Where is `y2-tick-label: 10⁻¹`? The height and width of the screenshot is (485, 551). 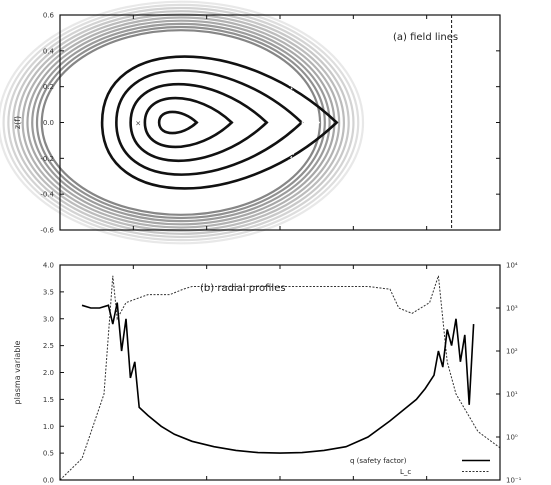 y2-tick-label: 10⁻¹ is located at coordinates (514, 481).